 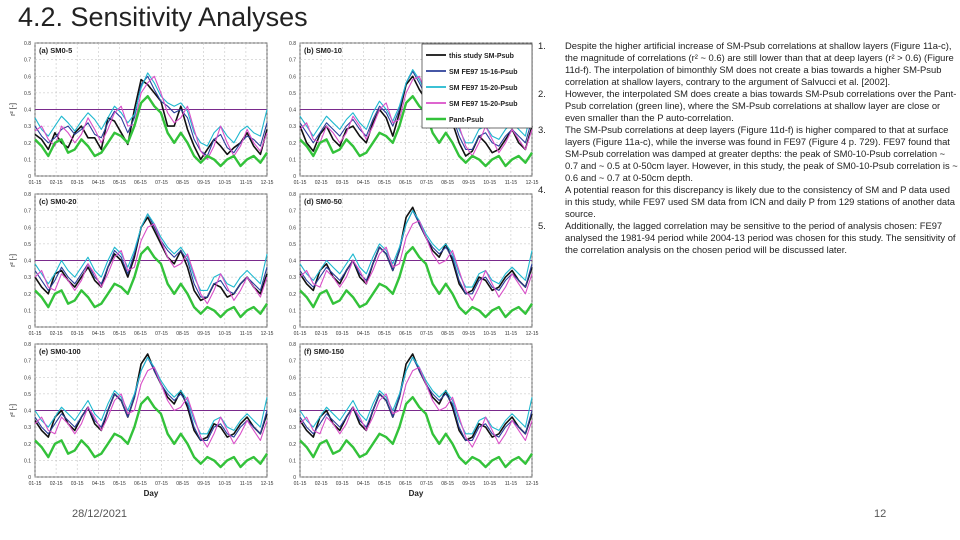 I want to click on slide-title: 4.2. Sensitivity Analyses, so click(x=163, y=17).